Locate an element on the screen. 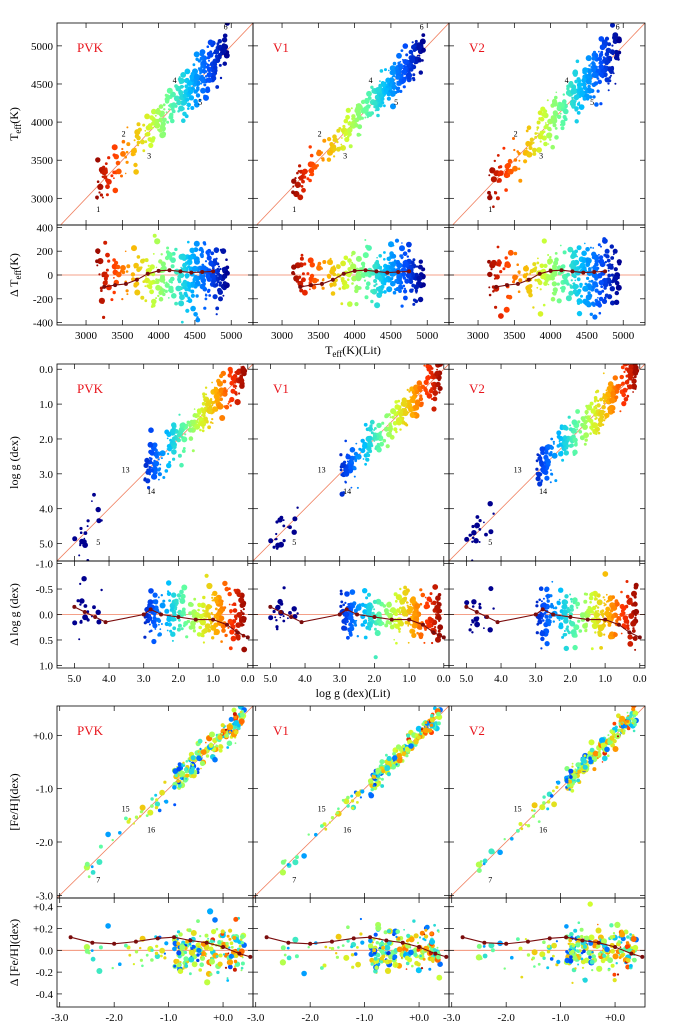 This screenshot has height=1021, width=681. resid-xtick-label: 4000 is located at coordinates (355, 336).